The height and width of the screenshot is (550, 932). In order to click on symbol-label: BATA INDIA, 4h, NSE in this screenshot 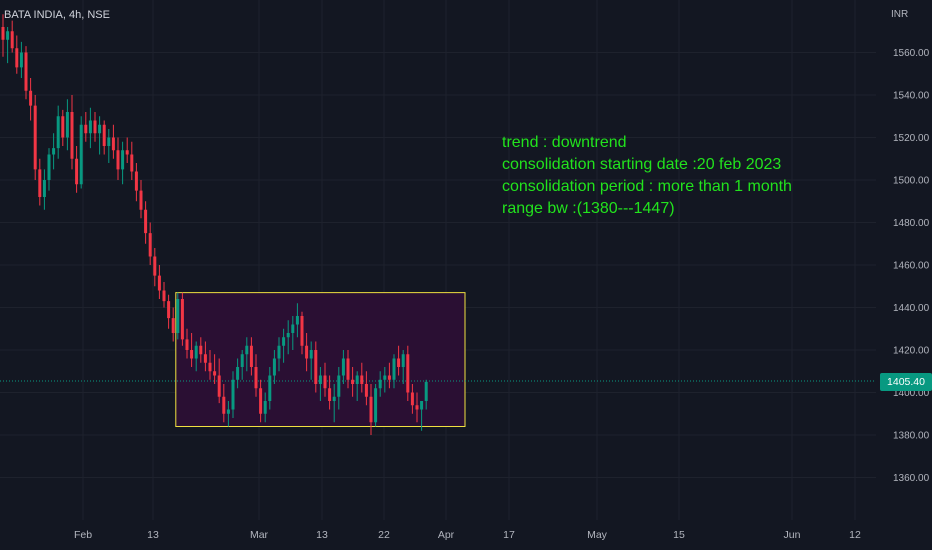, I will do `click(57, 15)`.